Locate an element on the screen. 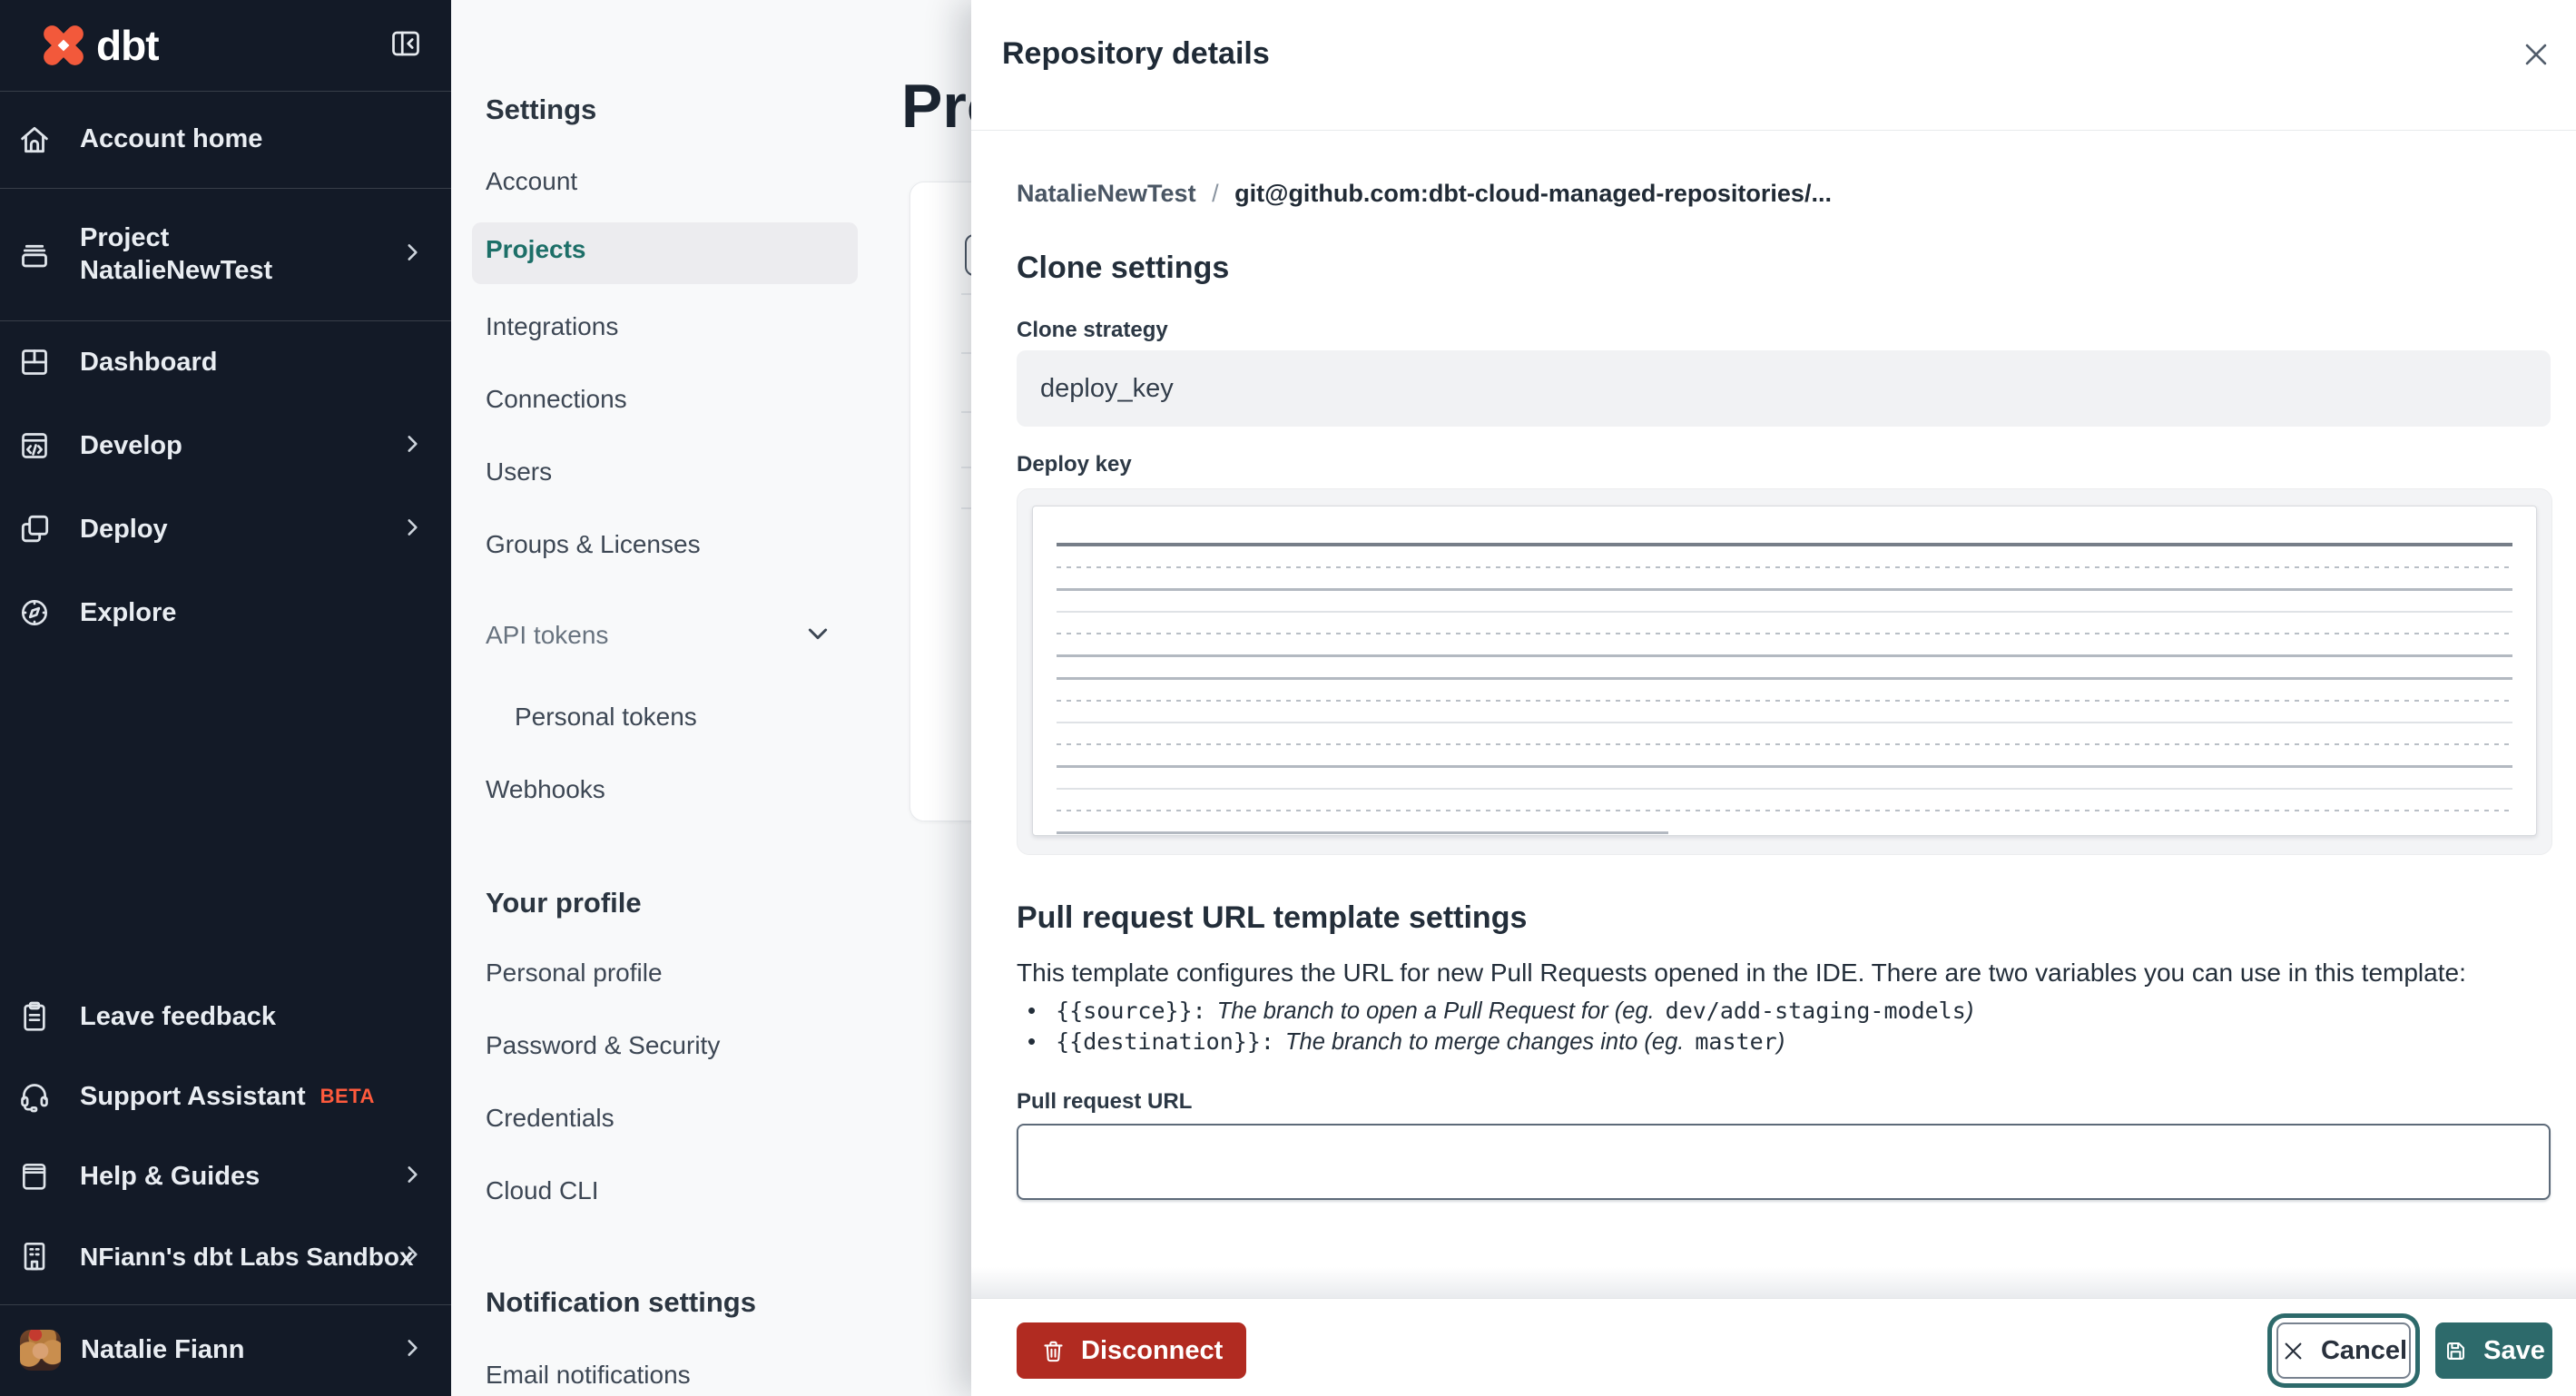 The height and width of the screenshot is (1396, 2576). nav-item-password-security: Password & Security is located at coordinates (603, 1045).